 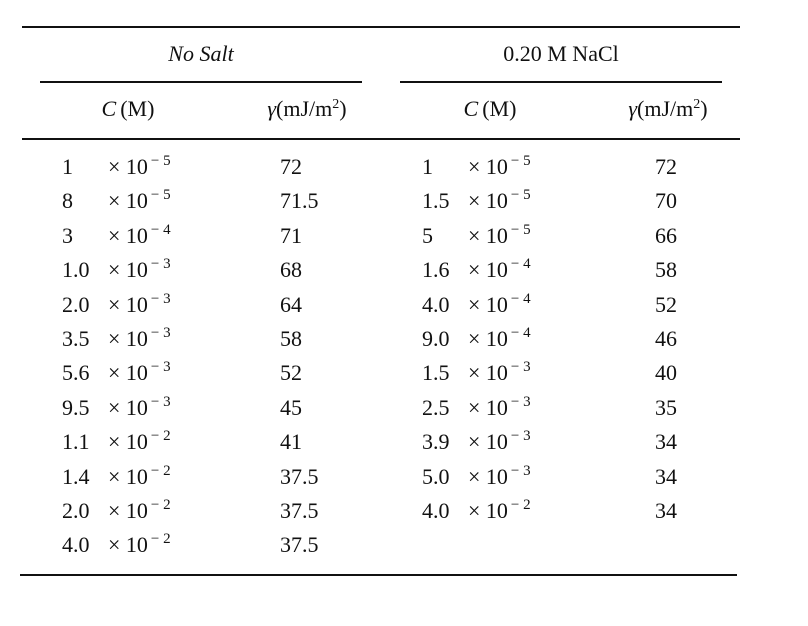 What do you see at coordinates (666, 338) in the screenshot?
I see `tension-value: 46` at bounding box center [666, 338].